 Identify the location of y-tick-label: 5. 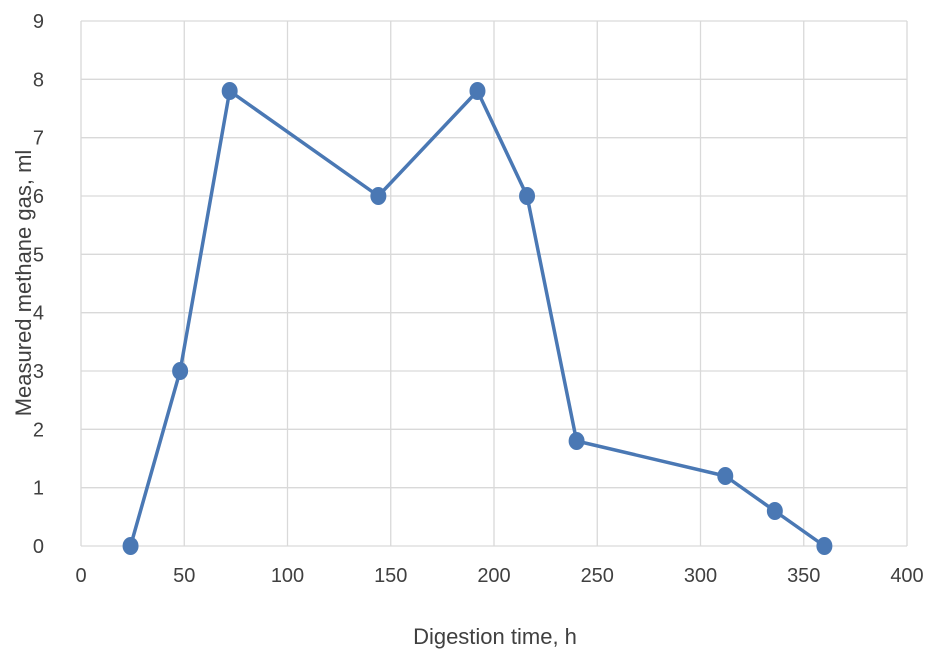
(38, 255).